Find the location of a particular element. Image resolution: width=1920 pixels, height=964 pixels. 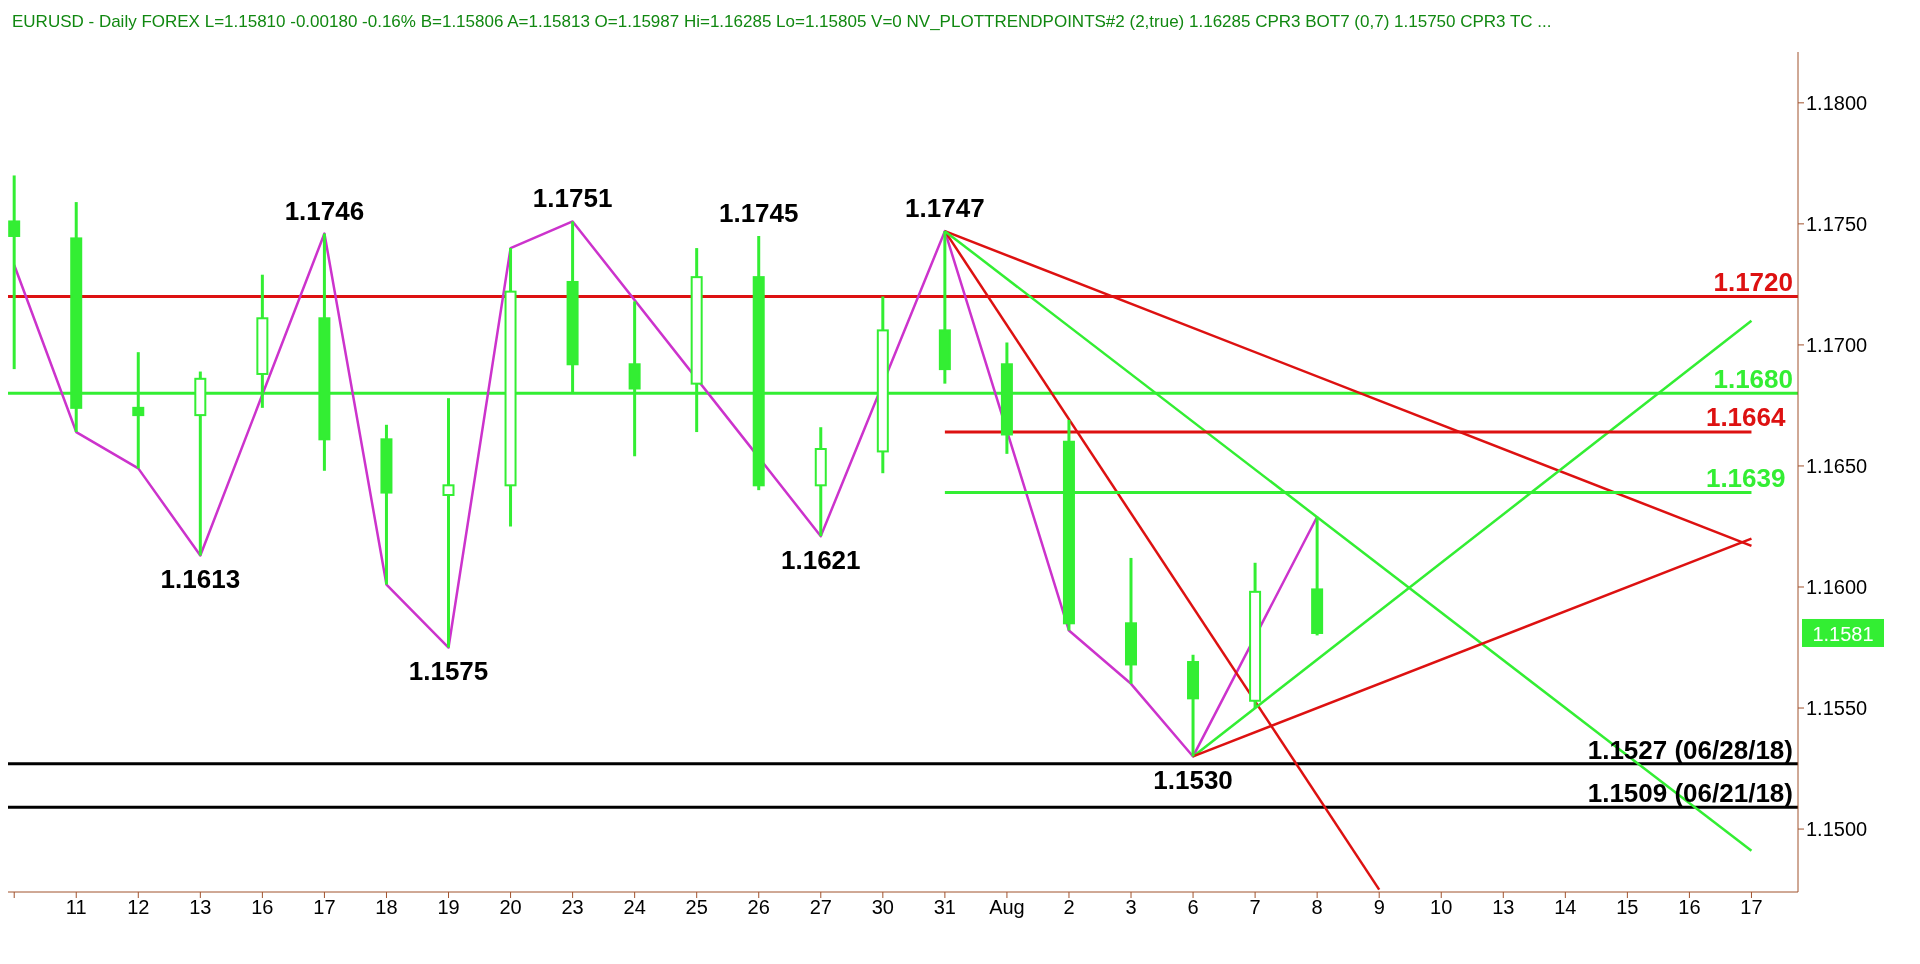

series-label: 1.1639 is located at coordinates (1745, 477).